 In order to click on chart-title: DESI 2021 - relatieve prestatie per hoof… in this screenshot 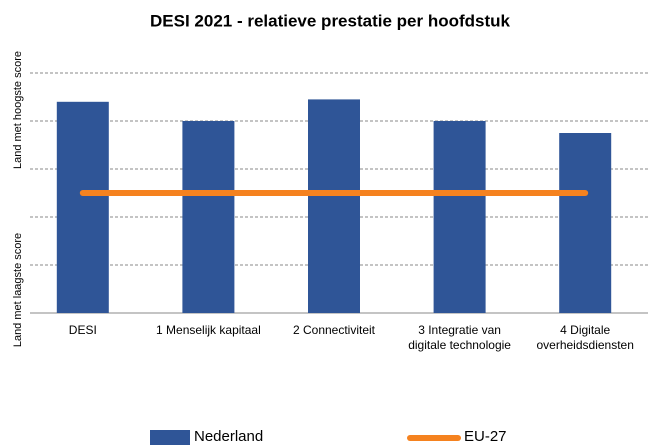, I will do `click(330, 20)`.